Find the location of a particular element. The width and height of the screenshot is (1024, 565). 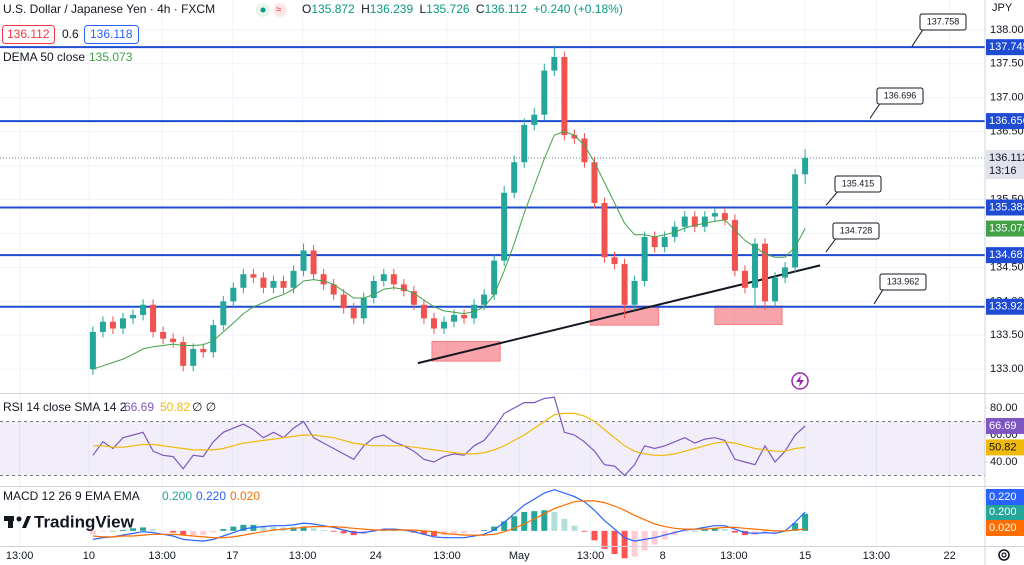

callout-pointer is located at coordinates (879, 296).